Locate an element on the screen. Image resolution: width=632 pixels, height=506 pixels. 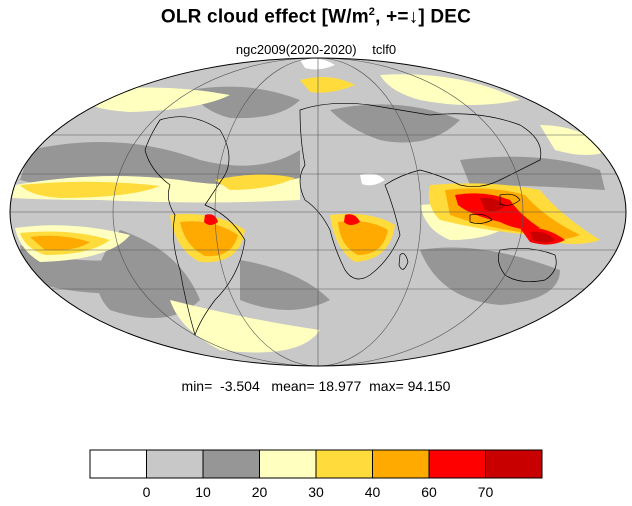
plot-subtitle: ngc2009(2020-2020) tclf0 is located at coordinates (316, 49).